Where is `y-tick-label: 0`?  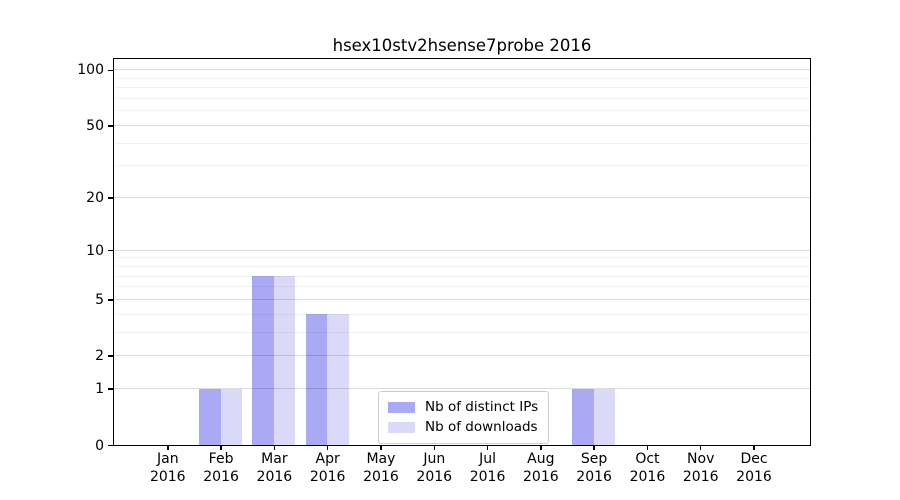
y-tick-label: 0 is located at coordinates (99, 445).